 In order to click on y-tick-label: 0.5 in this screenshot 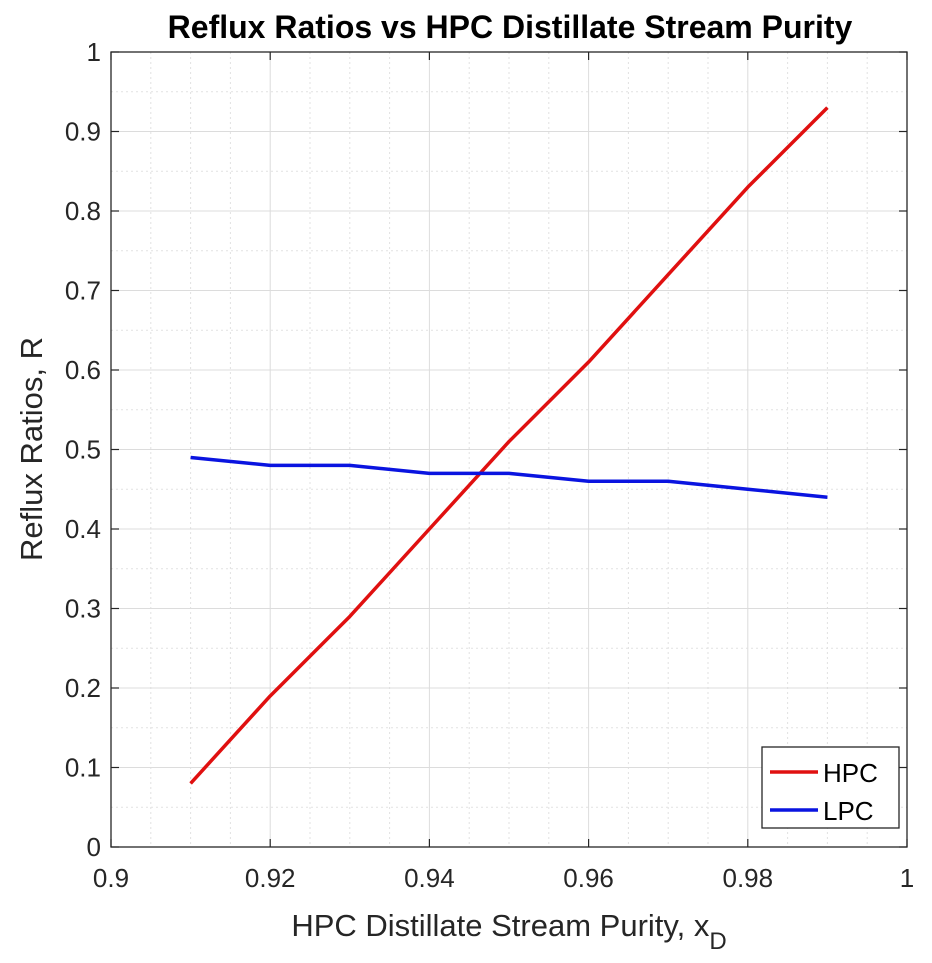, I will do `click(83, 450)`.